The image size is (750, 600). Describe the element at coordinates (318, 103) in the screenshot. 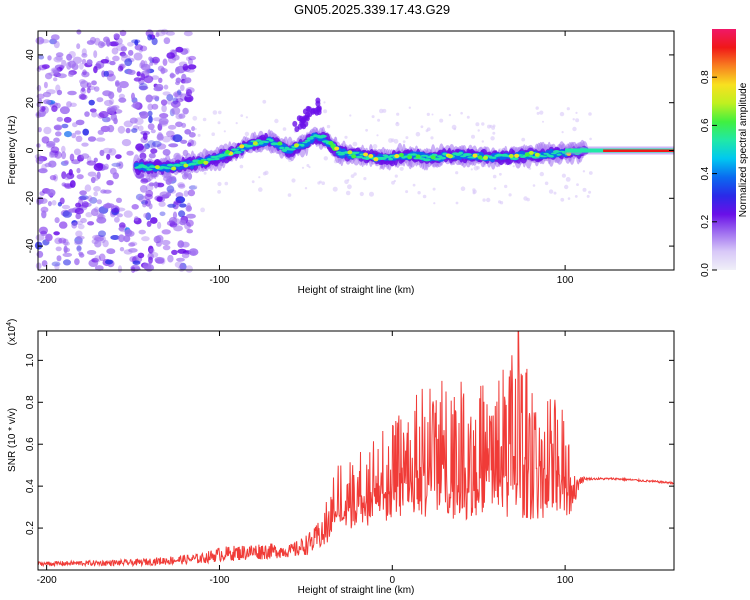

I see `ridge-branch` at that location.